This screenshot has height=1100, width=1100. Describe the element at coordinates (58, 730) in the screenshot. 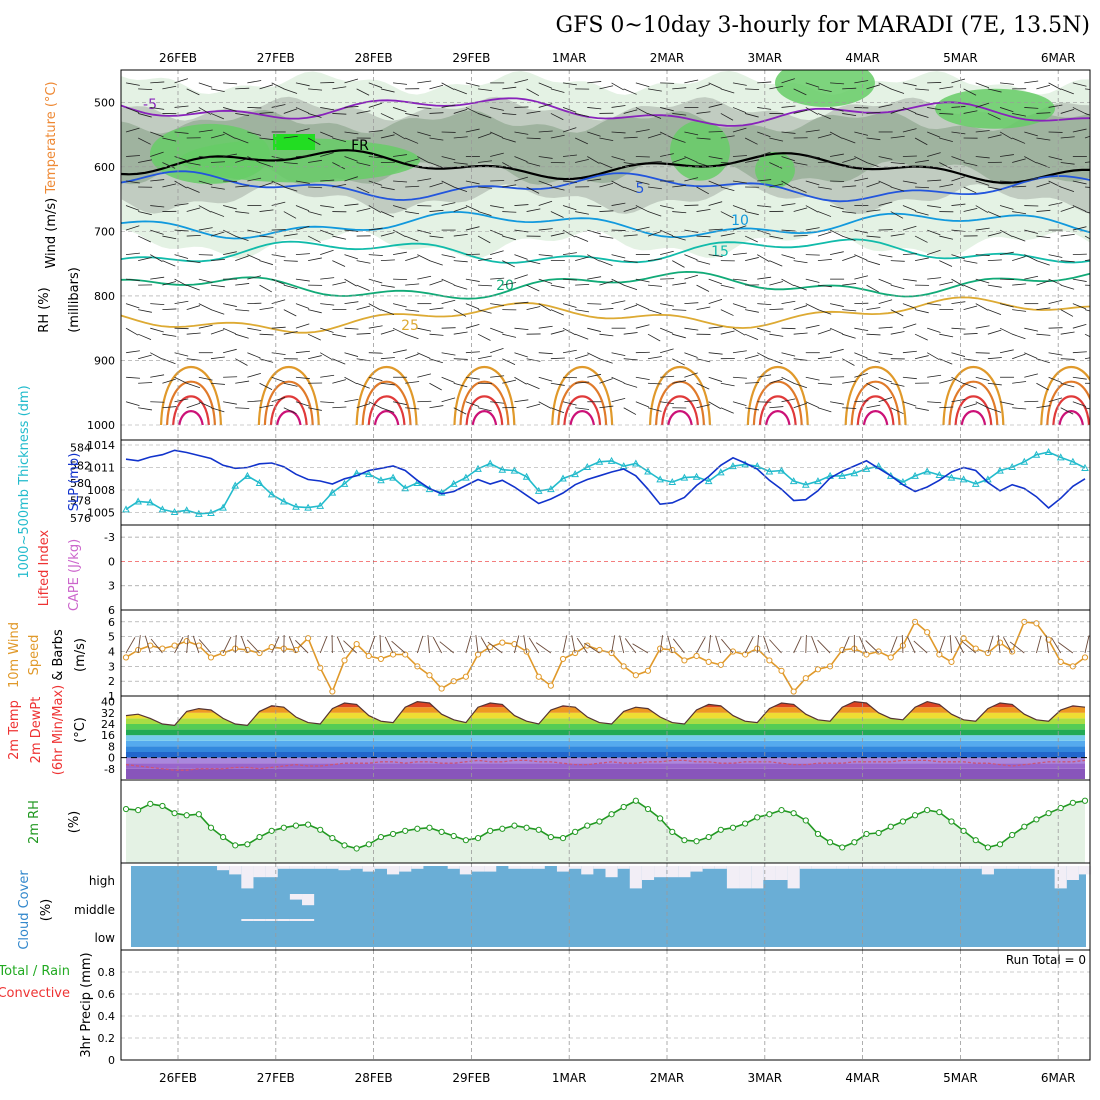

I see `axis-title-part: (6hr Min/Max)` at that location.